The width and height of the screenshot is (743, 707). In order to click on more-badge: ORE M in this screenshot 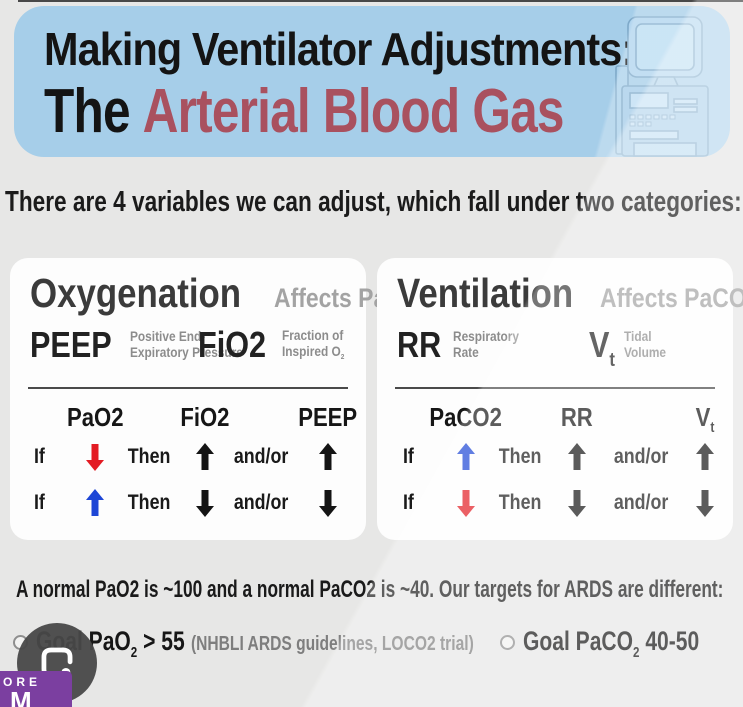, I will do `click(36, 689)`.